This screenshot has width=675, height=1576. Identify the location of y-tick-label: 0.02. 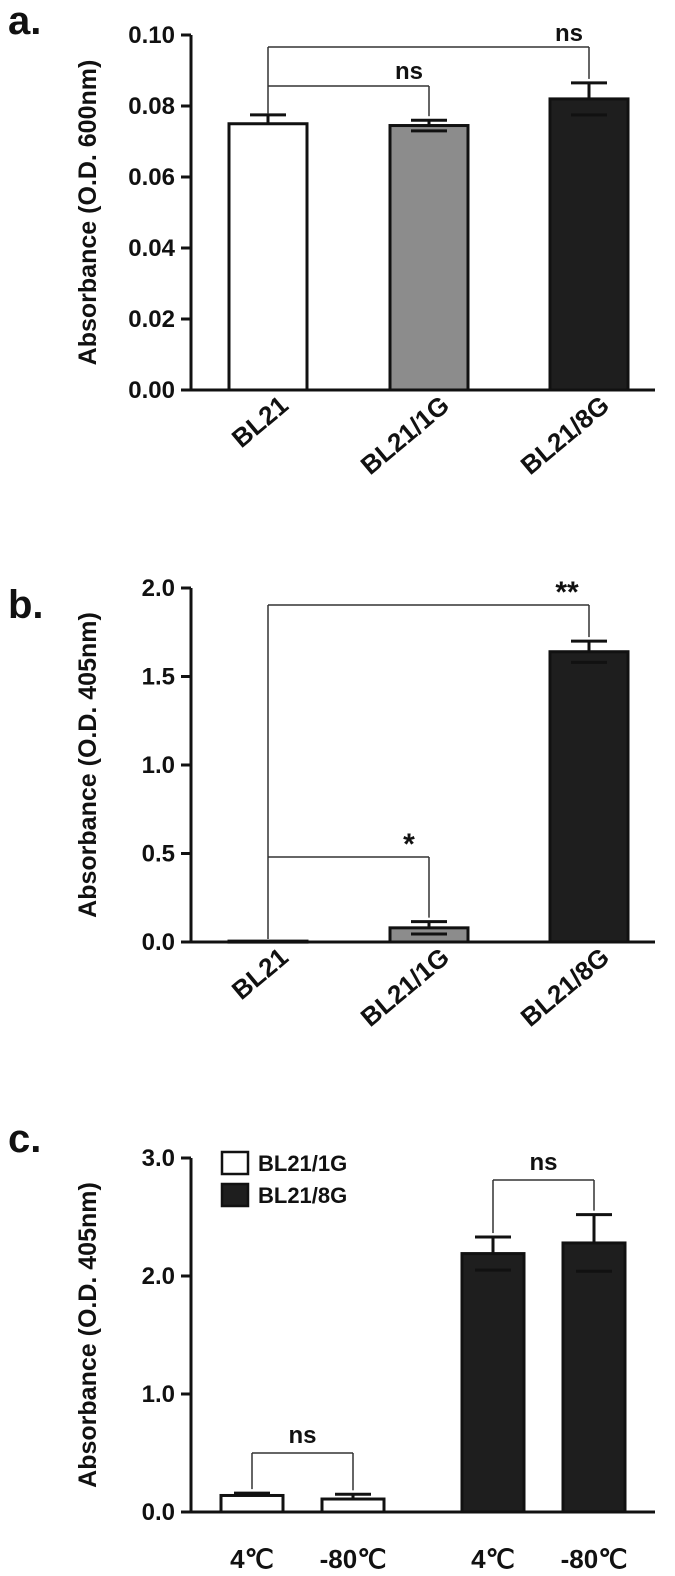
(151, 319).